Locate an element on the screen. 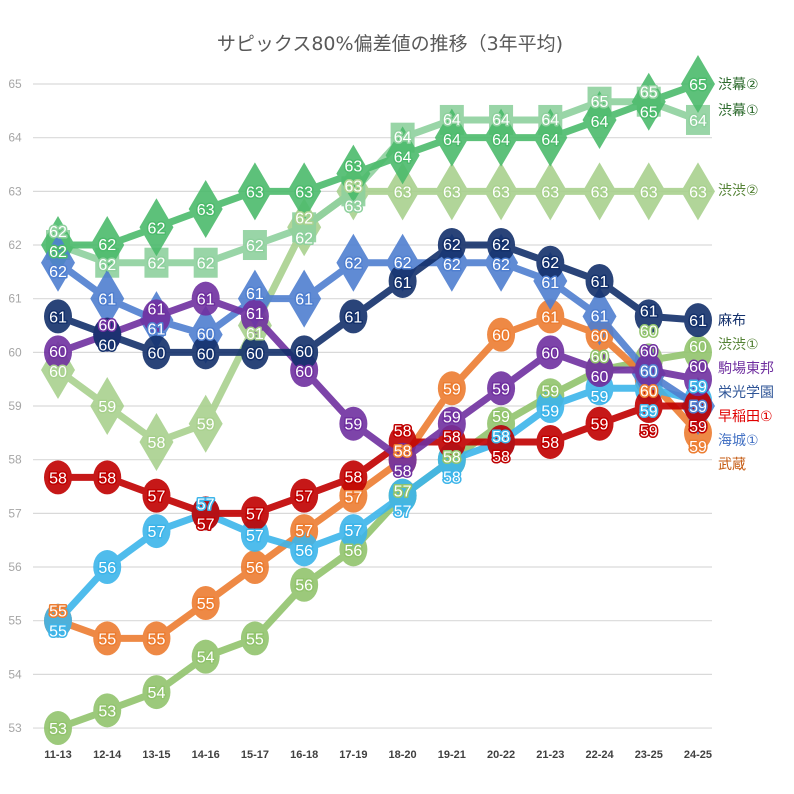 This screenshot has width=794, height=794. data-label: 53 is located at coordinates (58, 729).